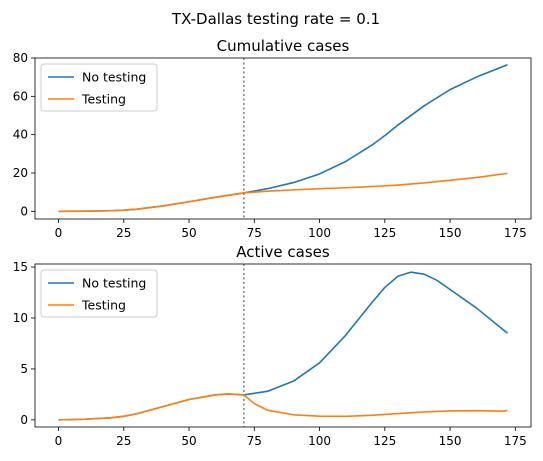 The image size is (543, 461). What do you see at coordinates (103, 305) in the screenshot?
I see `active-cases-legend-label-testing: Testing` at bounding box center [103, 305].